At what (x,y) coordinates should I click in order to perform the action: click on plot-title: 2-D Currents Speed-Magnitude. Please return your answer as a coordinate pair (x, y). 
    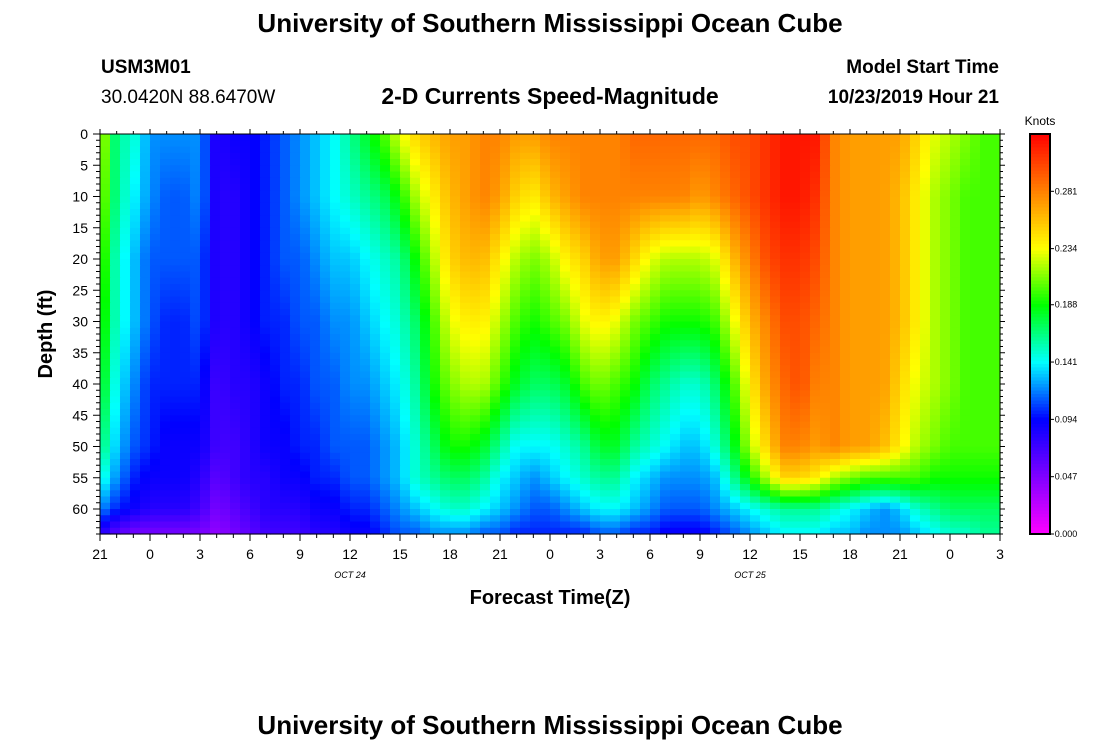
    Looking at the image, I should click on (550, 96).